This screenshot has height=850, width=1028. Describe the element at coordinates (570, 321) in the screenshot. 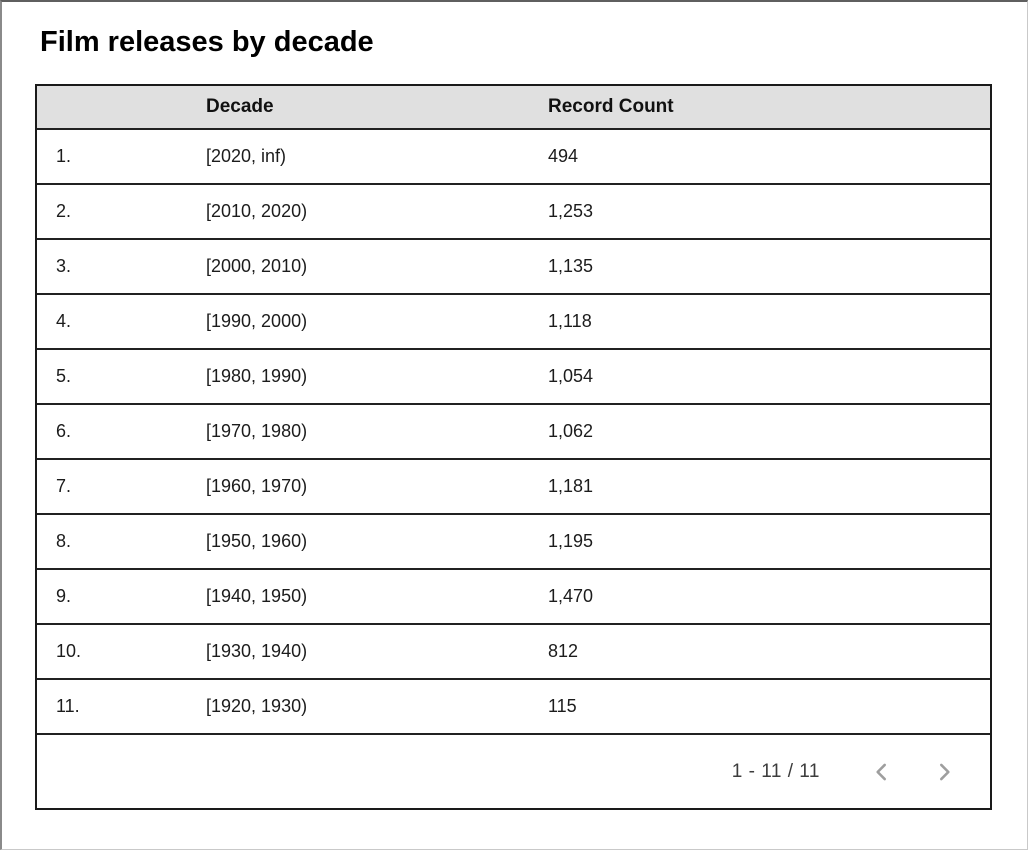

I see `record-count-cell: 1,118` at that location.